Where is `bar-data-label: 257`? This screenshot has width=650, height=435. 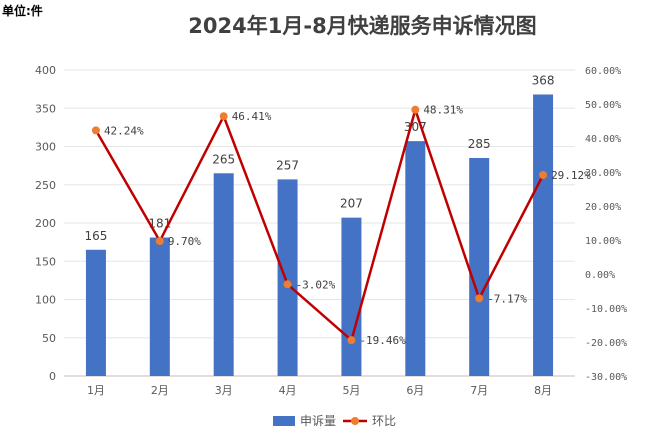
bar-data-label: 257 is located at coordinates (287, 165).